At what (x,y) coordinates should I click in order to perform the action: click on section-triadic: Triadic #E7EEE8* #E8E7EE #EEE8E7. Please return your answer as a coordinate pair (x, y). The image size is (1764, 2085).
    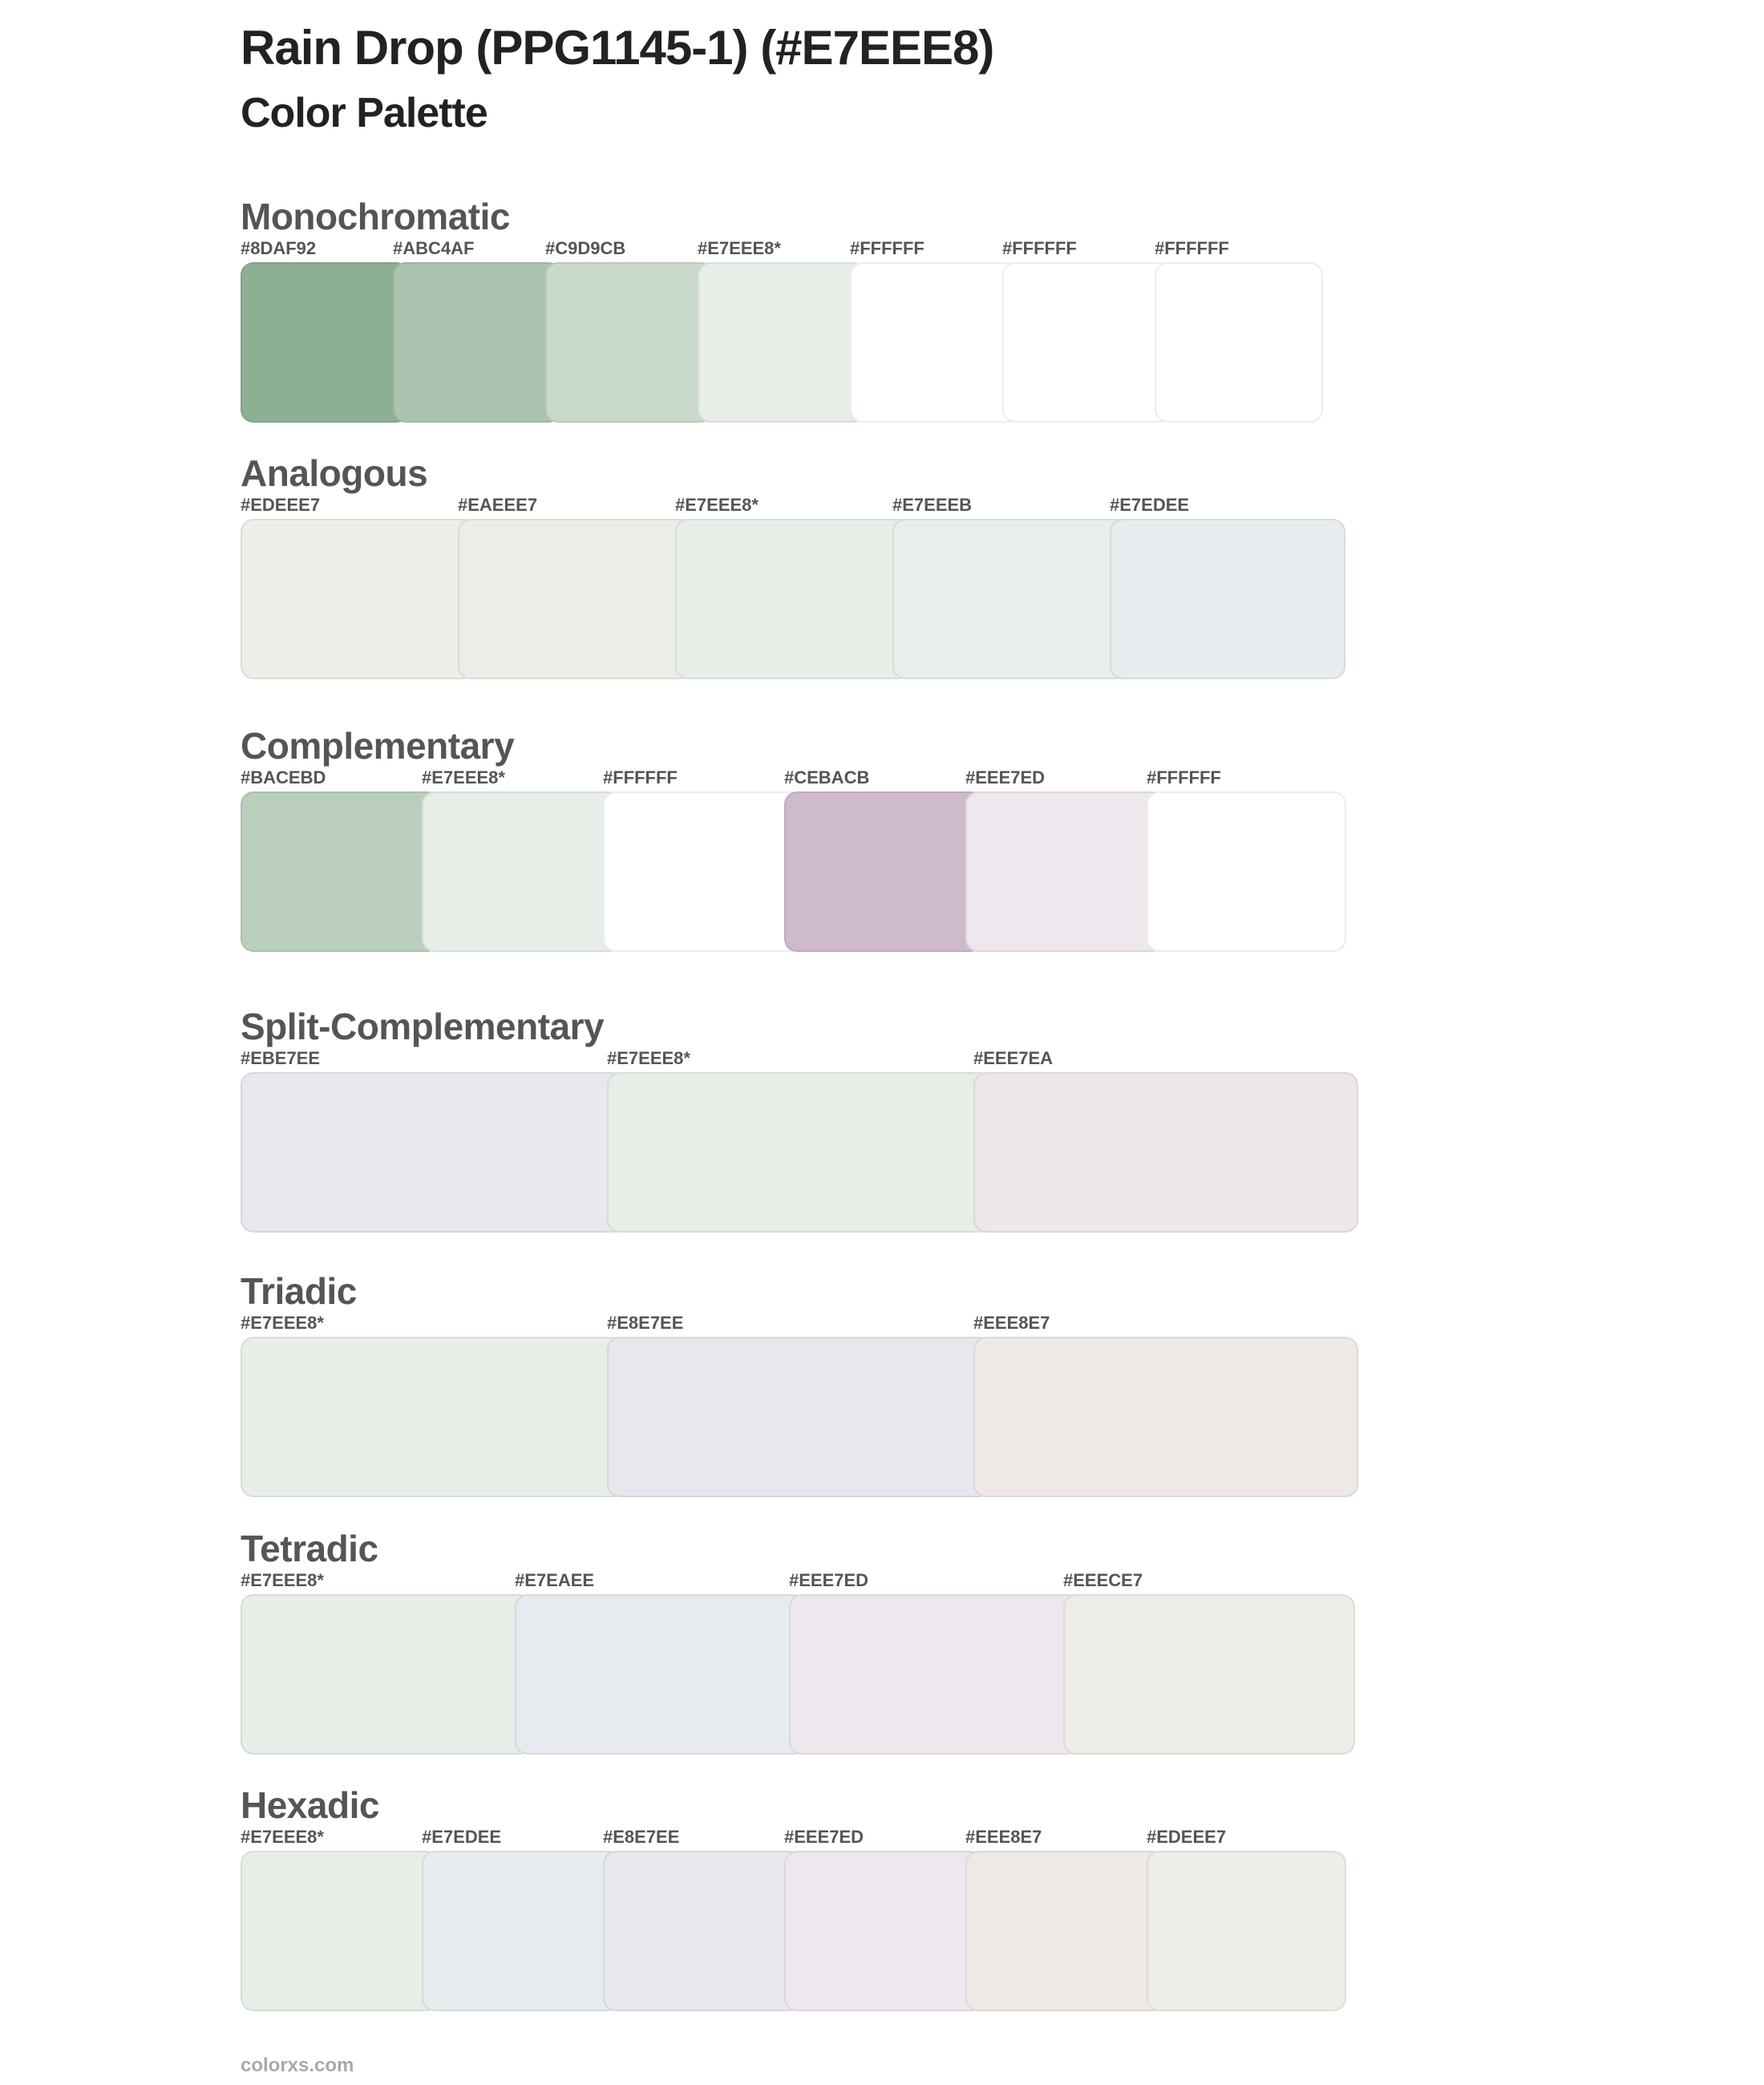
    Looking at the image, I should click on (810, 1389).